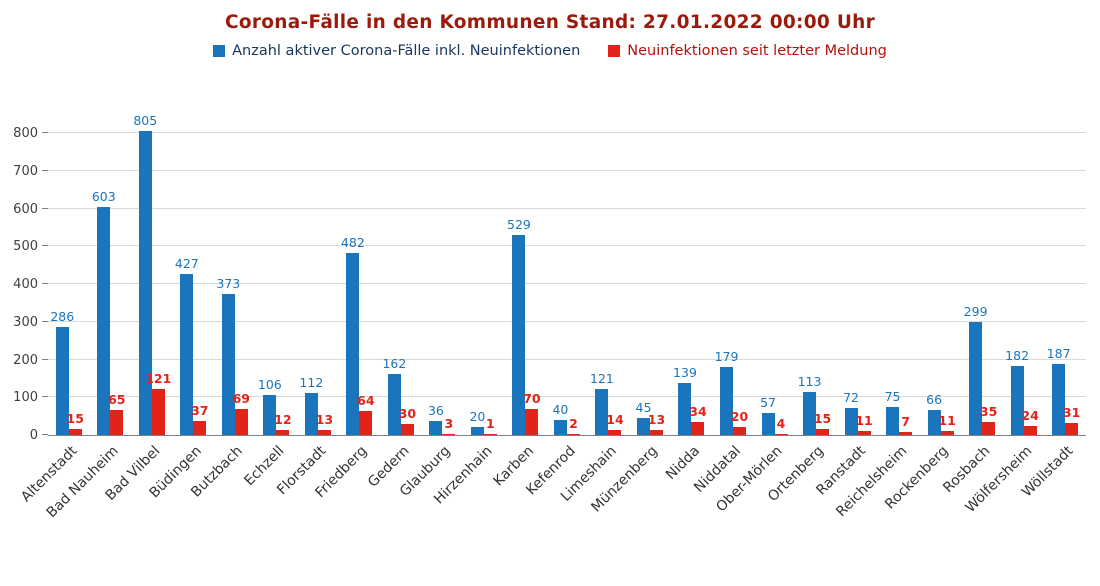  I want to click on bar-active-cases: 179, so click(726, 392).